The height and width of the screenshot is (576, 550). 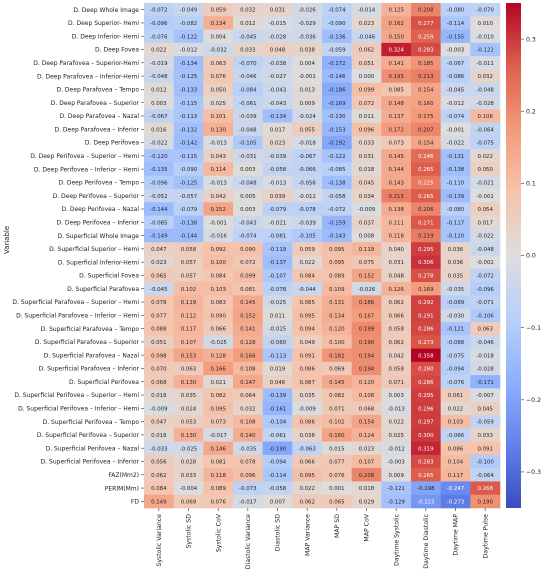 What do you see at coordinates (367, 356) in the screenshot?
I see `cell-value-label: 0.194` at bounding box center [367, 356].